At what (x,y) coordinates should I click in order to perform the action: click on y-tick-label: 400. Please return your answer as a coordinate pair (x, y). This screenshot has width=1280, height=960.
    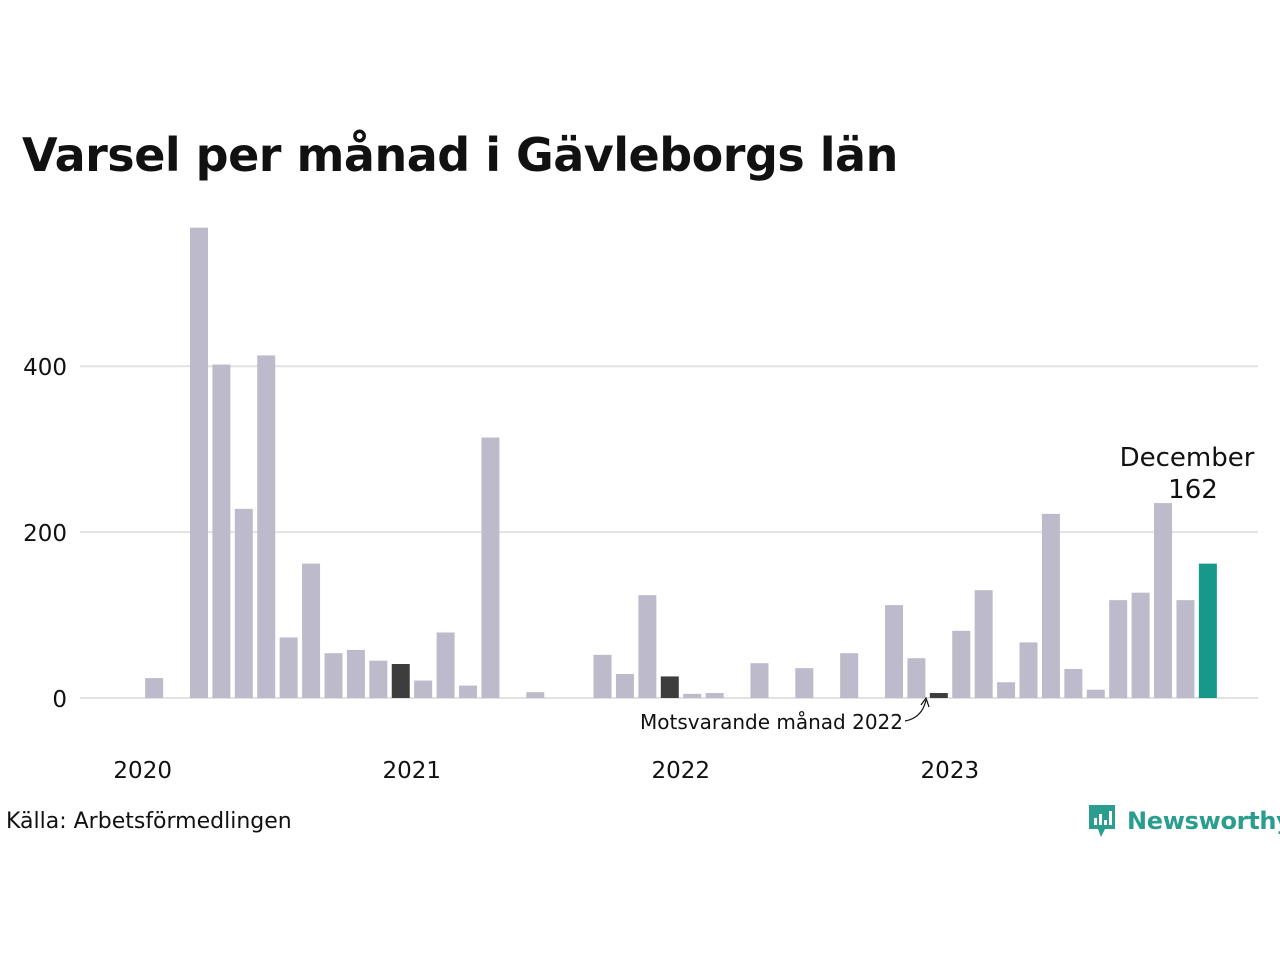
    Looking at the image, I should click on (45, 368).